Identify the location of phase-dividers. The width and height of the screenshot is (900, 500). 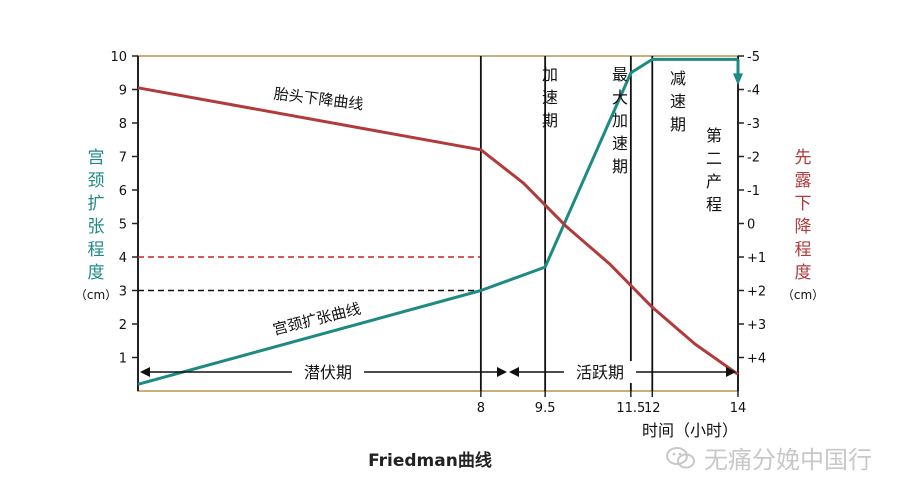
(566, 223).